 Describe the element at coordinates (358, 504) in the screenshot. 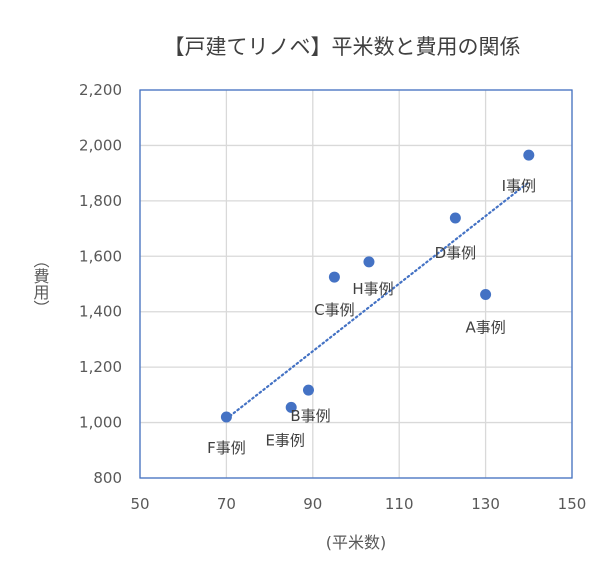

I see `x-axis: 50 70 90 110 130 150` at that location.